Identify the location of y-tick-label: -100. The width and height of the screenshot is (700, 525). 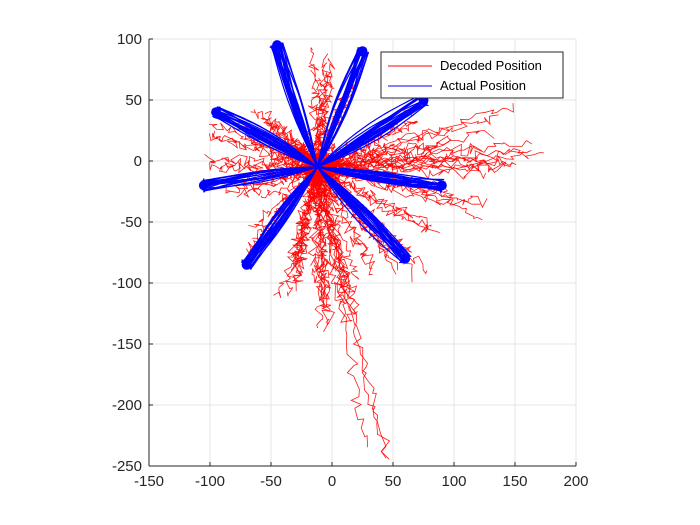
(127, 283).